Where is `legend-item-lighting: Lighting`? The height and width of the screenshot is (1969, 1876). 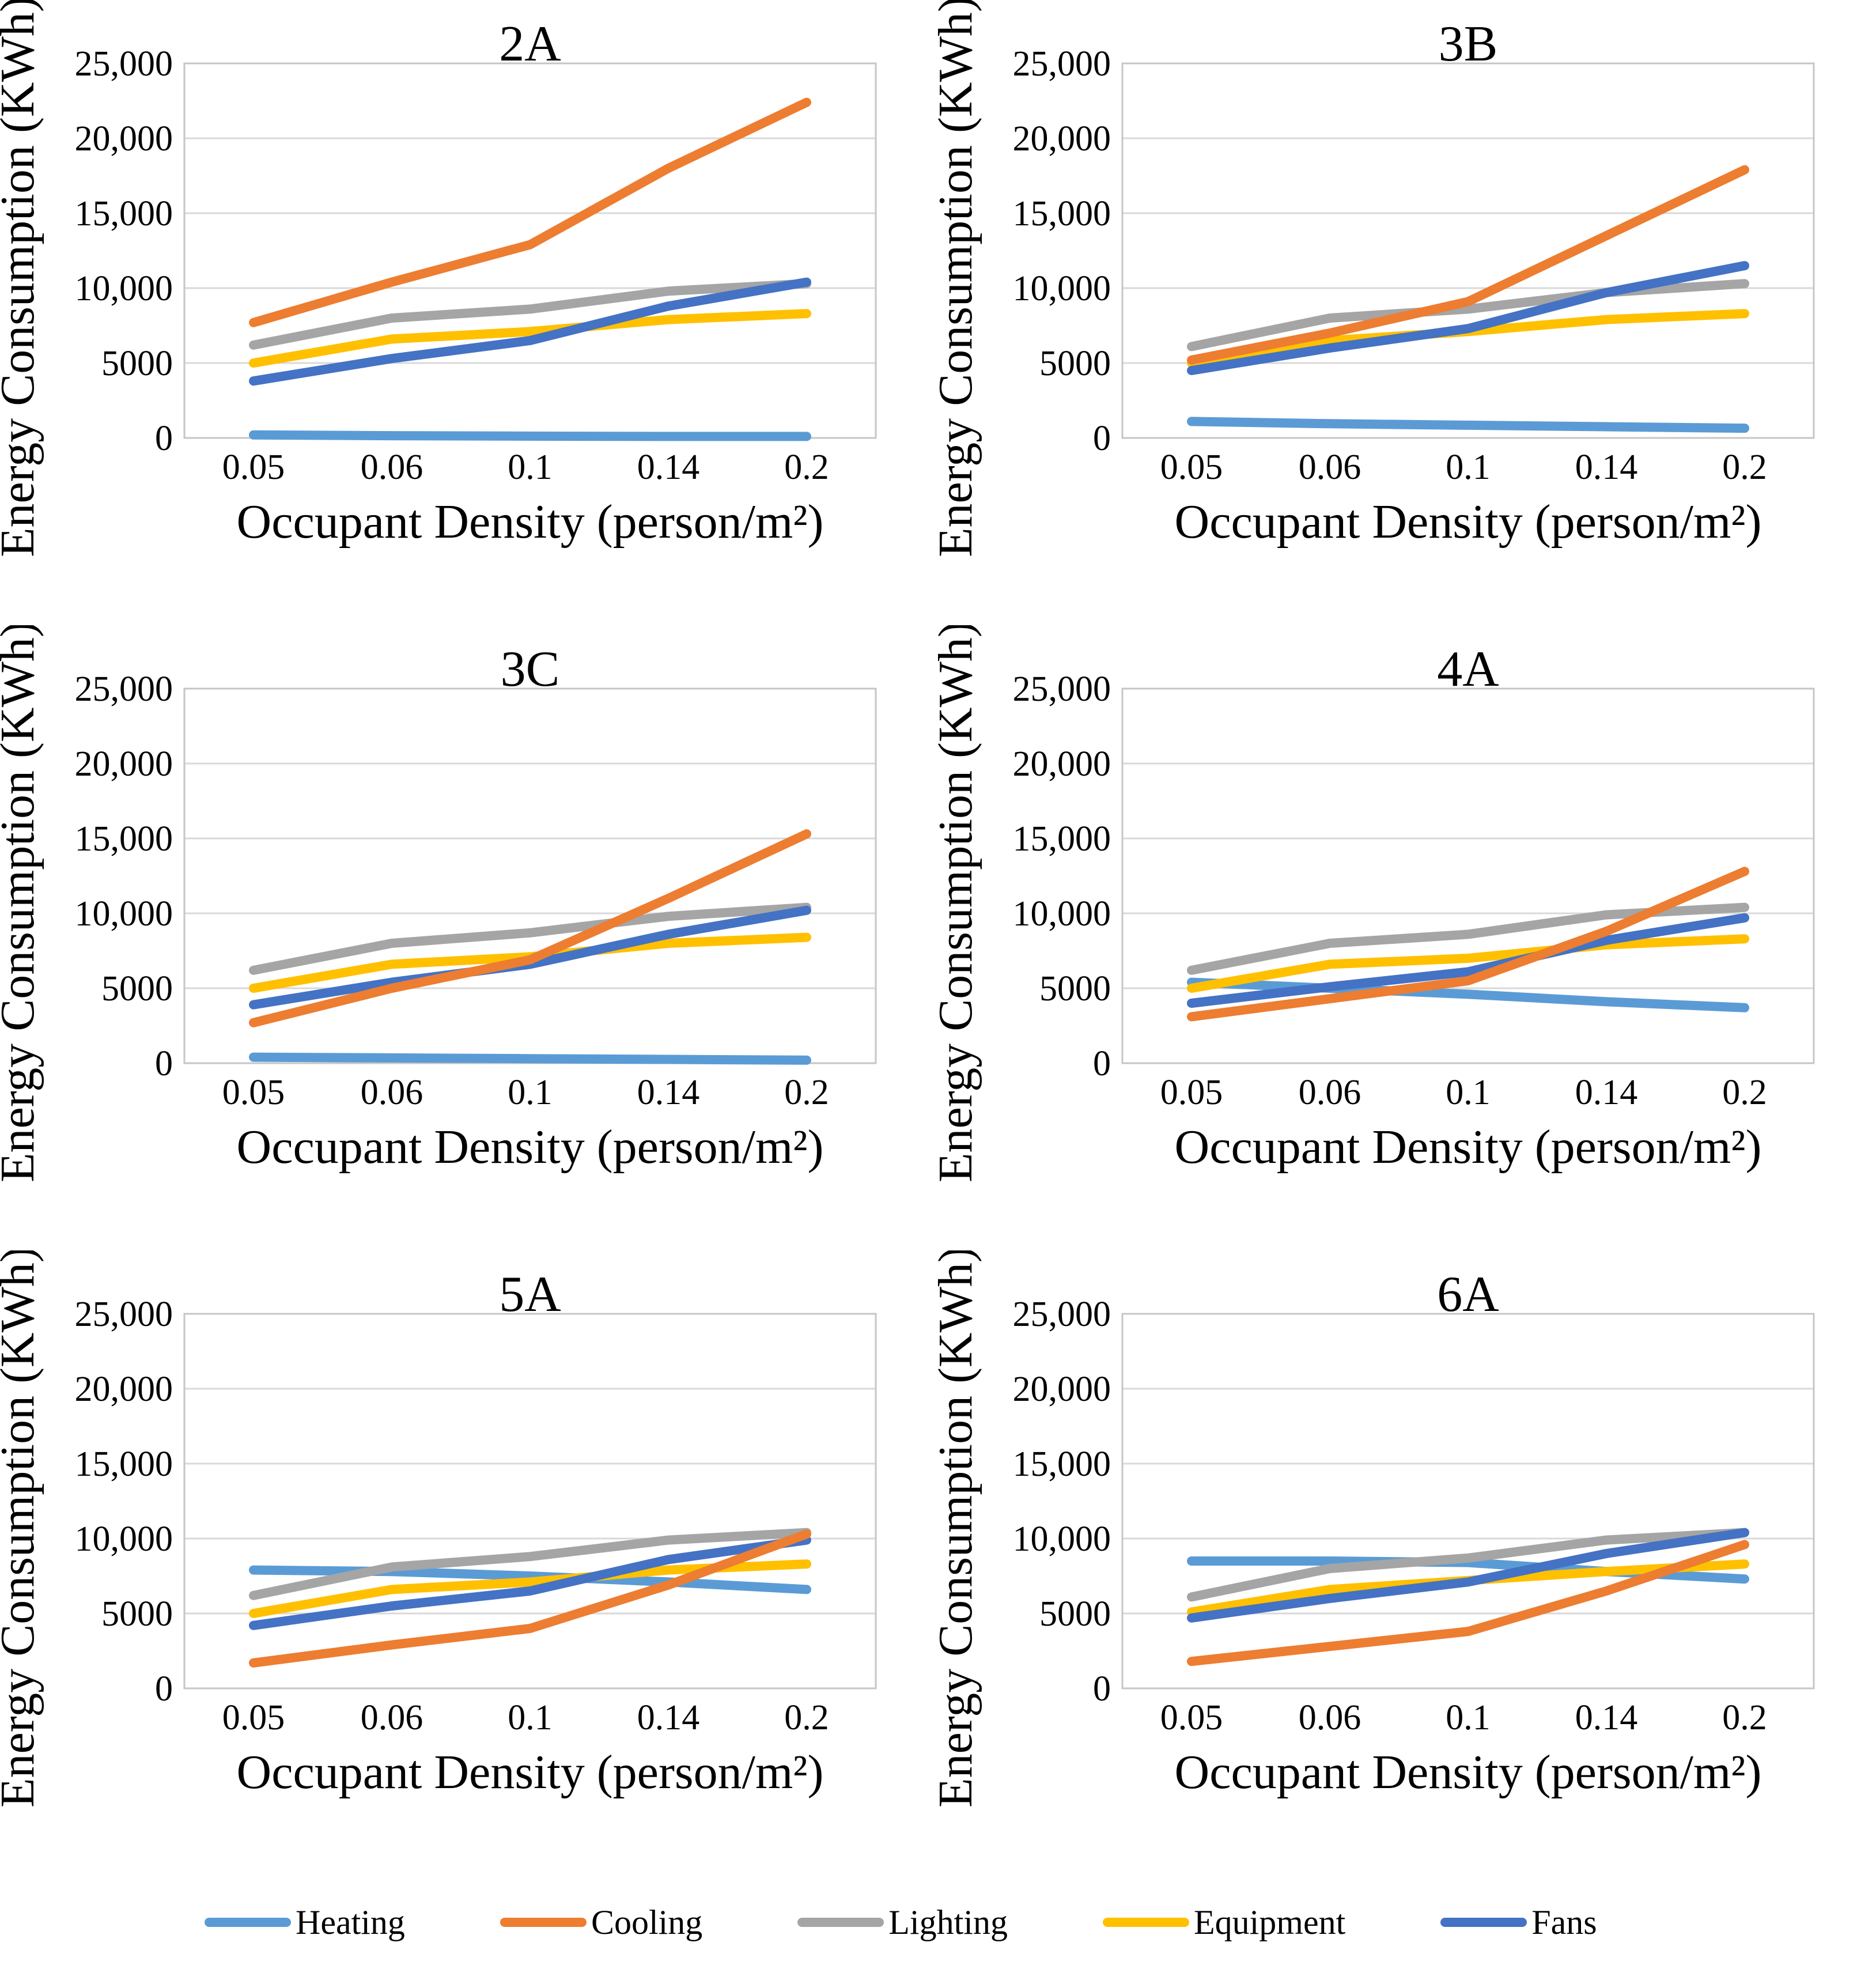
legend-item-lighting: Lighting is located at coordinates (902, 1923).